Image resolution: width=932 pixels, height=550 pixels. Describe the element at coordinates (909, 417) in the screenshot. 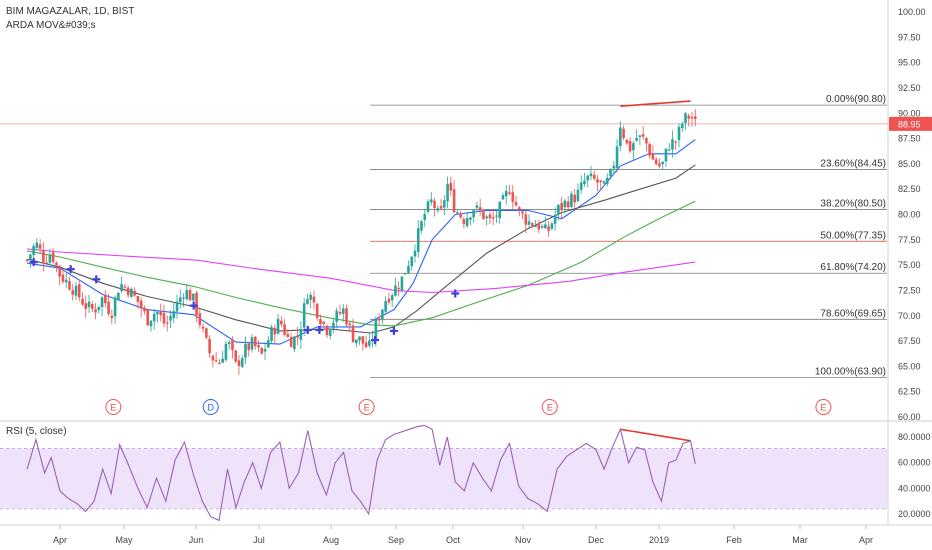

I see `price-axis-tick-label: 60.00` at that location.